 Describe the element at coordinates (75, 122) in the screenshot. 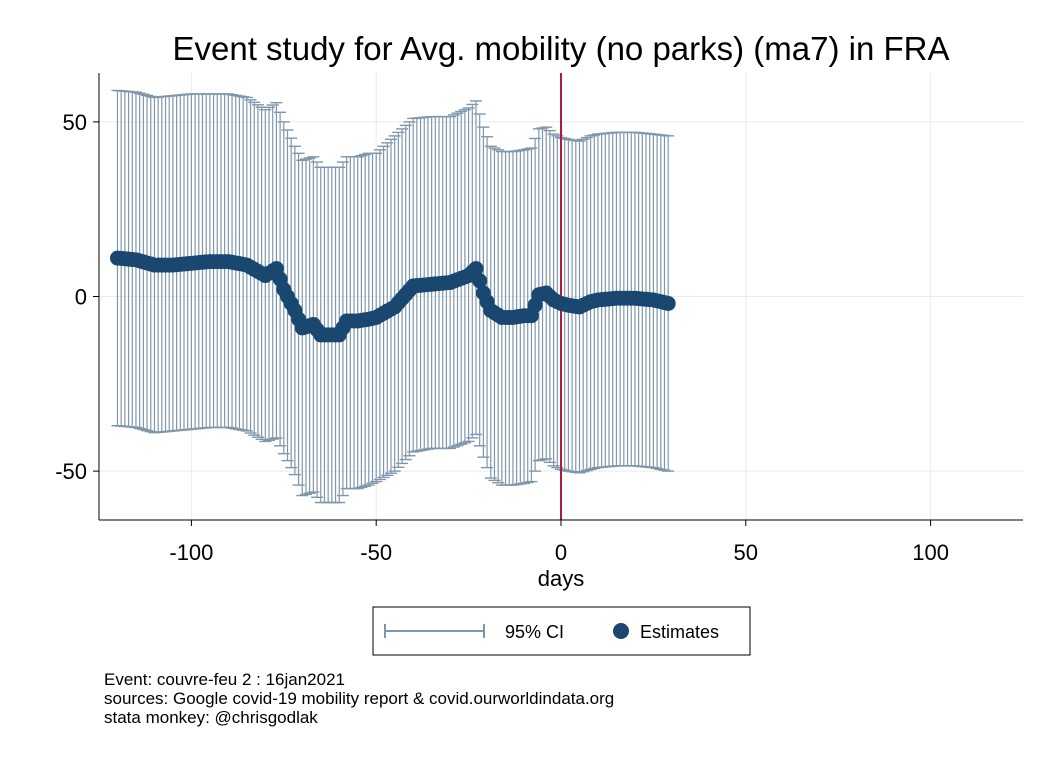

I see `y-tick-label: 50` at that location.